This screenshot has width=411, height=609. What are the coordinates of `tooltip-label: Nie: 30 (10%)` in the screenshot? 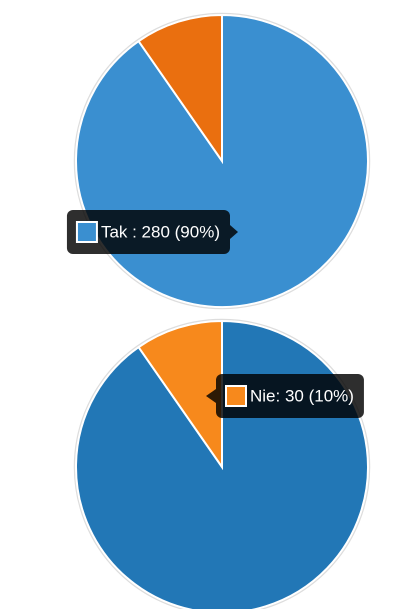 It's located at (302, 395).